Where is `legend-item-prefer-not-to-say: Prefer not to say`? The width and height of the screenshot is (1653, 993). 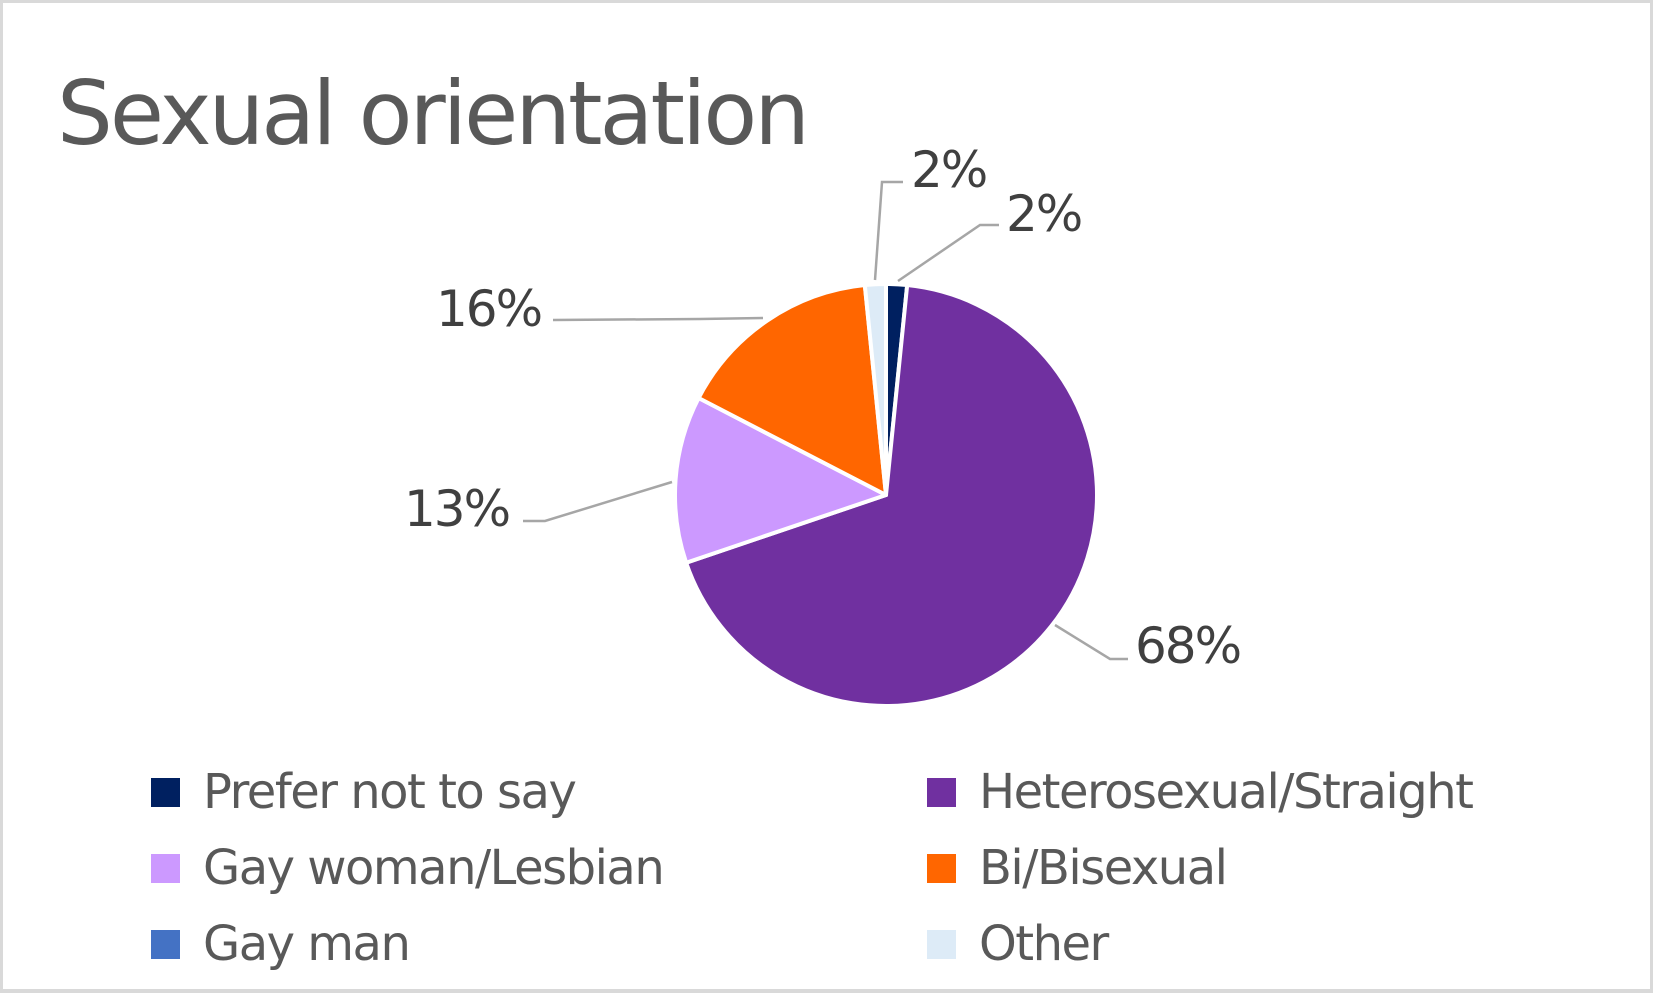
legend-item-prefer-not-to-say: Prefer not to say is located at coordinates (364, 792).